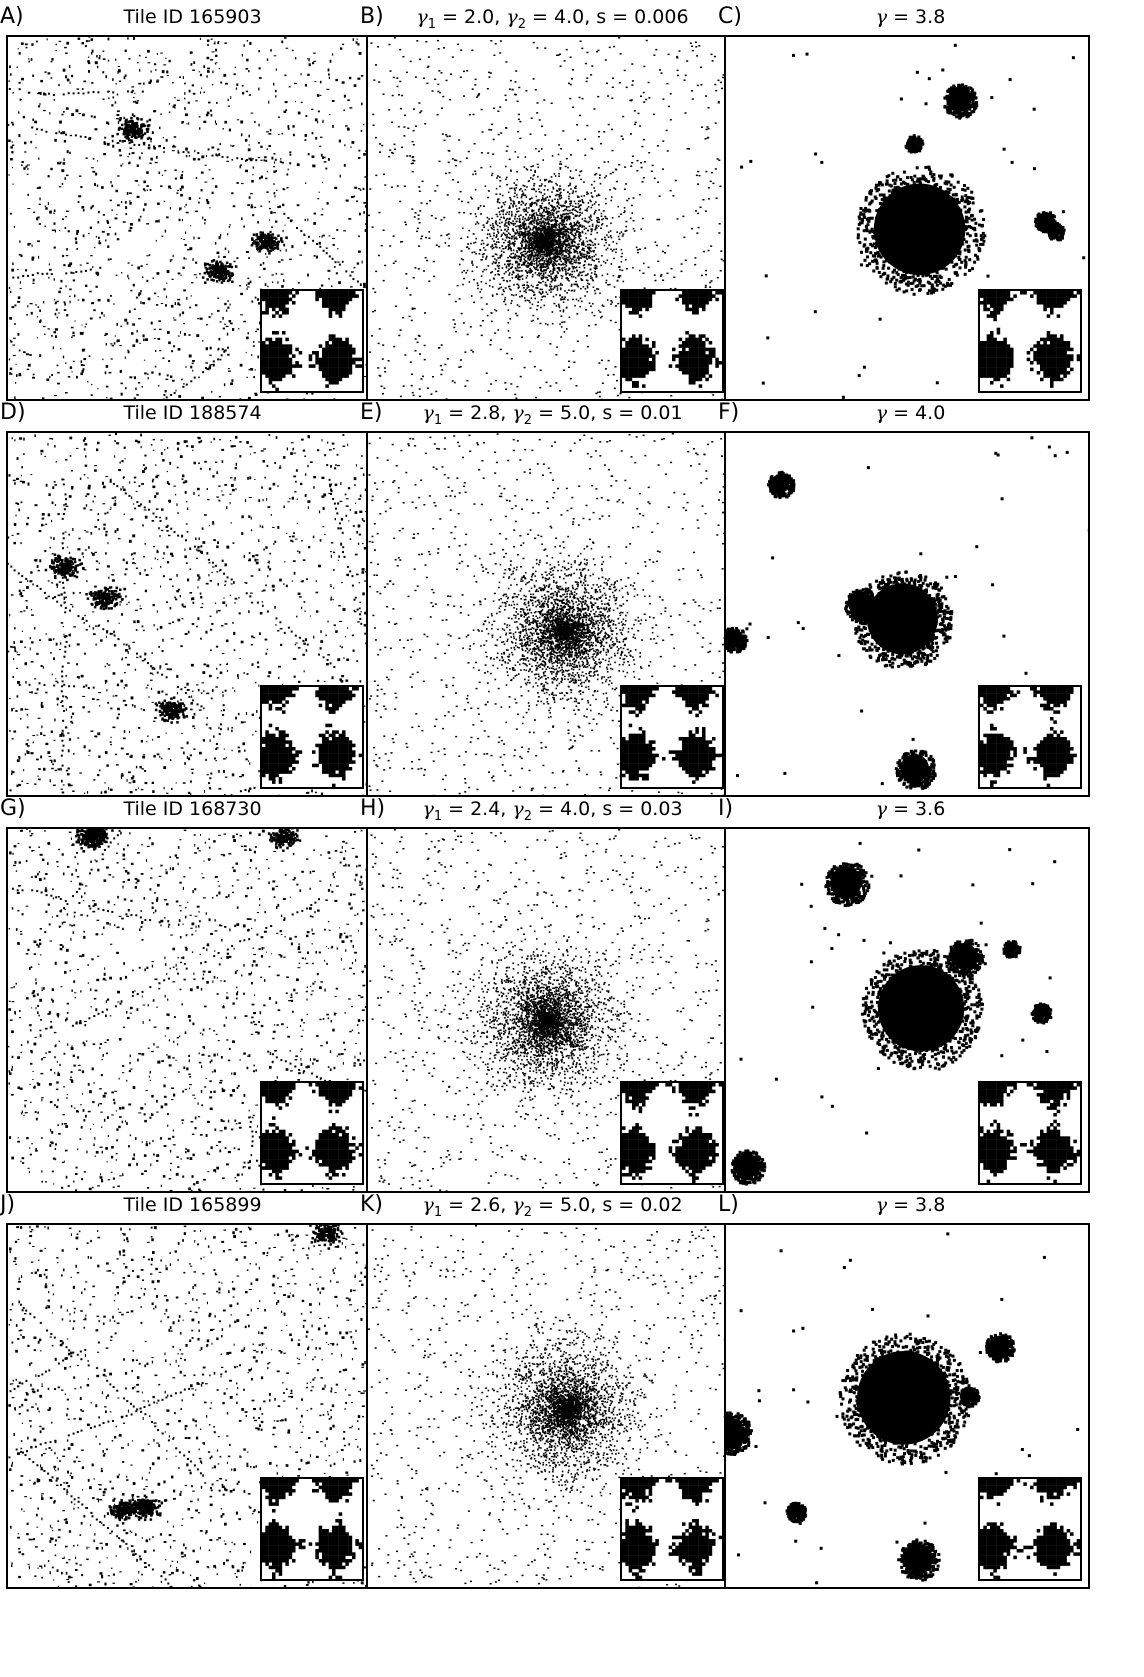 The width and height of the screenshot is (1144, 1677). What do you see at coordinates (12, 16) in the screenshot?
I see `panel-label: A)` at bounding box center [12, 16].